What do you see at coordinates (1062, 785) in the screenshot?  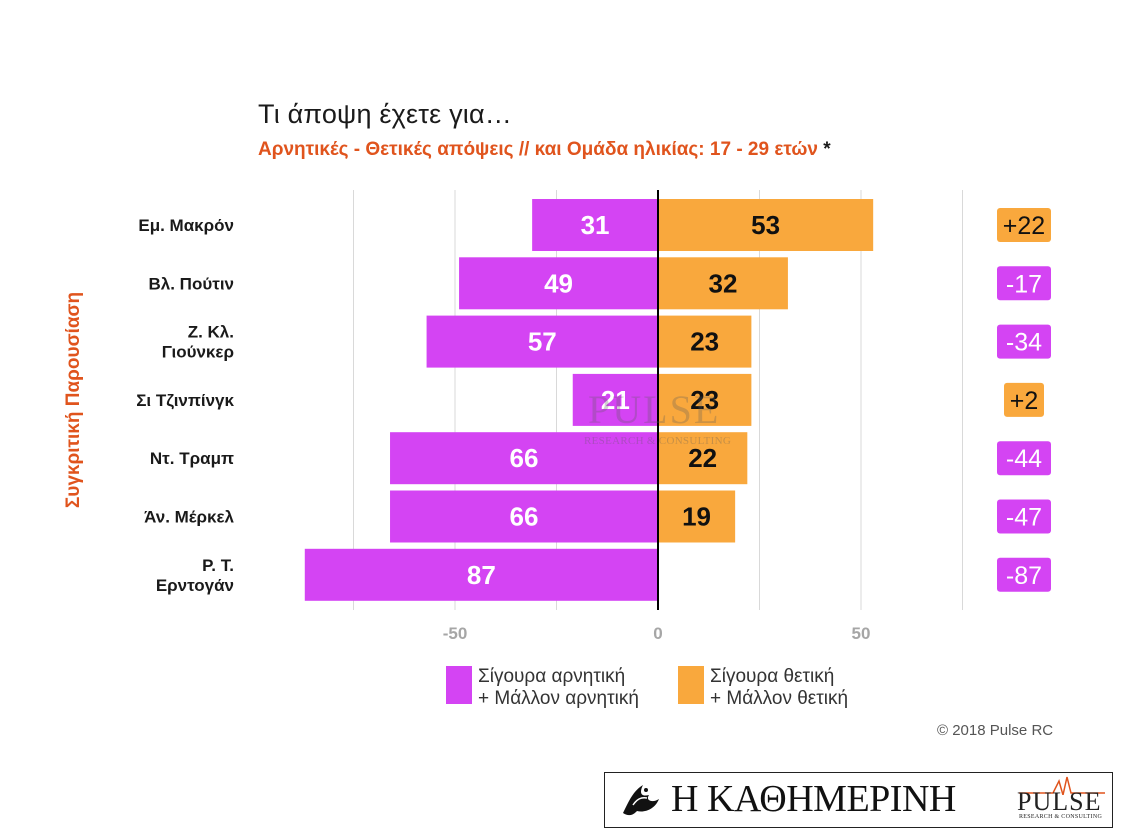 I see `pulse-heartbeat-icon` at bounding box center [1062, 785].